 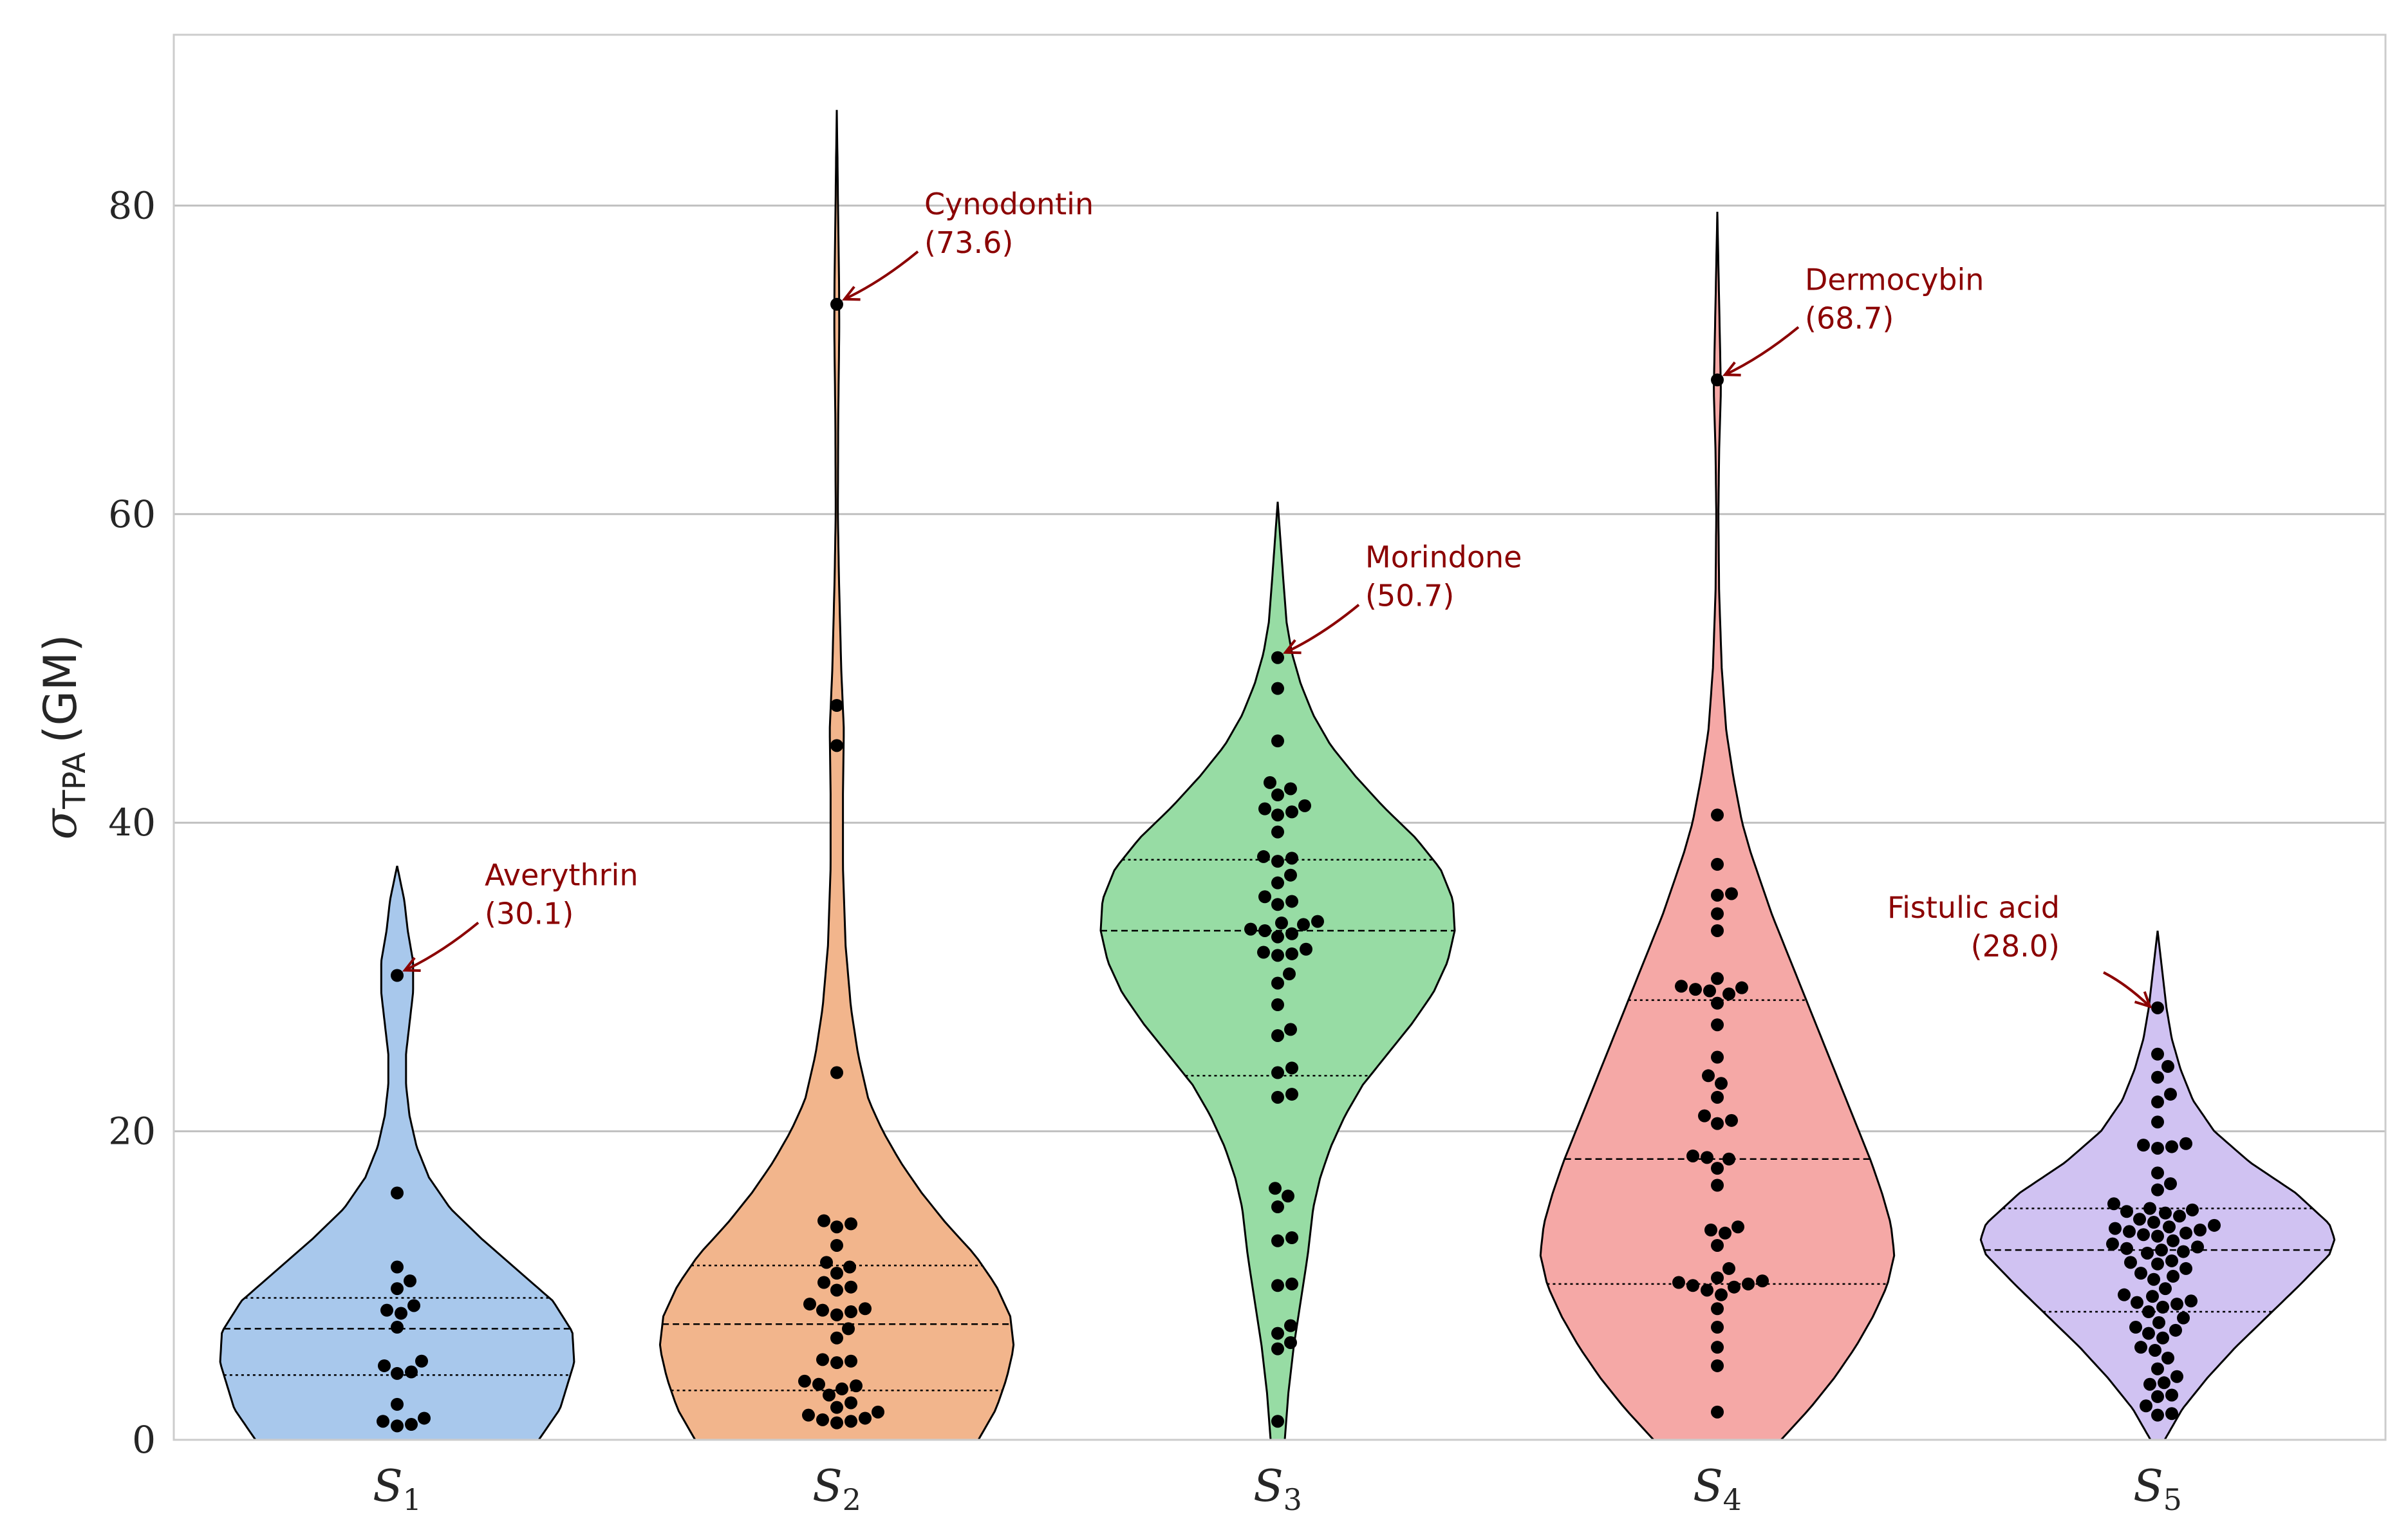 I want to click on x-tick-label: S5, so click(x=2157, y=1489).